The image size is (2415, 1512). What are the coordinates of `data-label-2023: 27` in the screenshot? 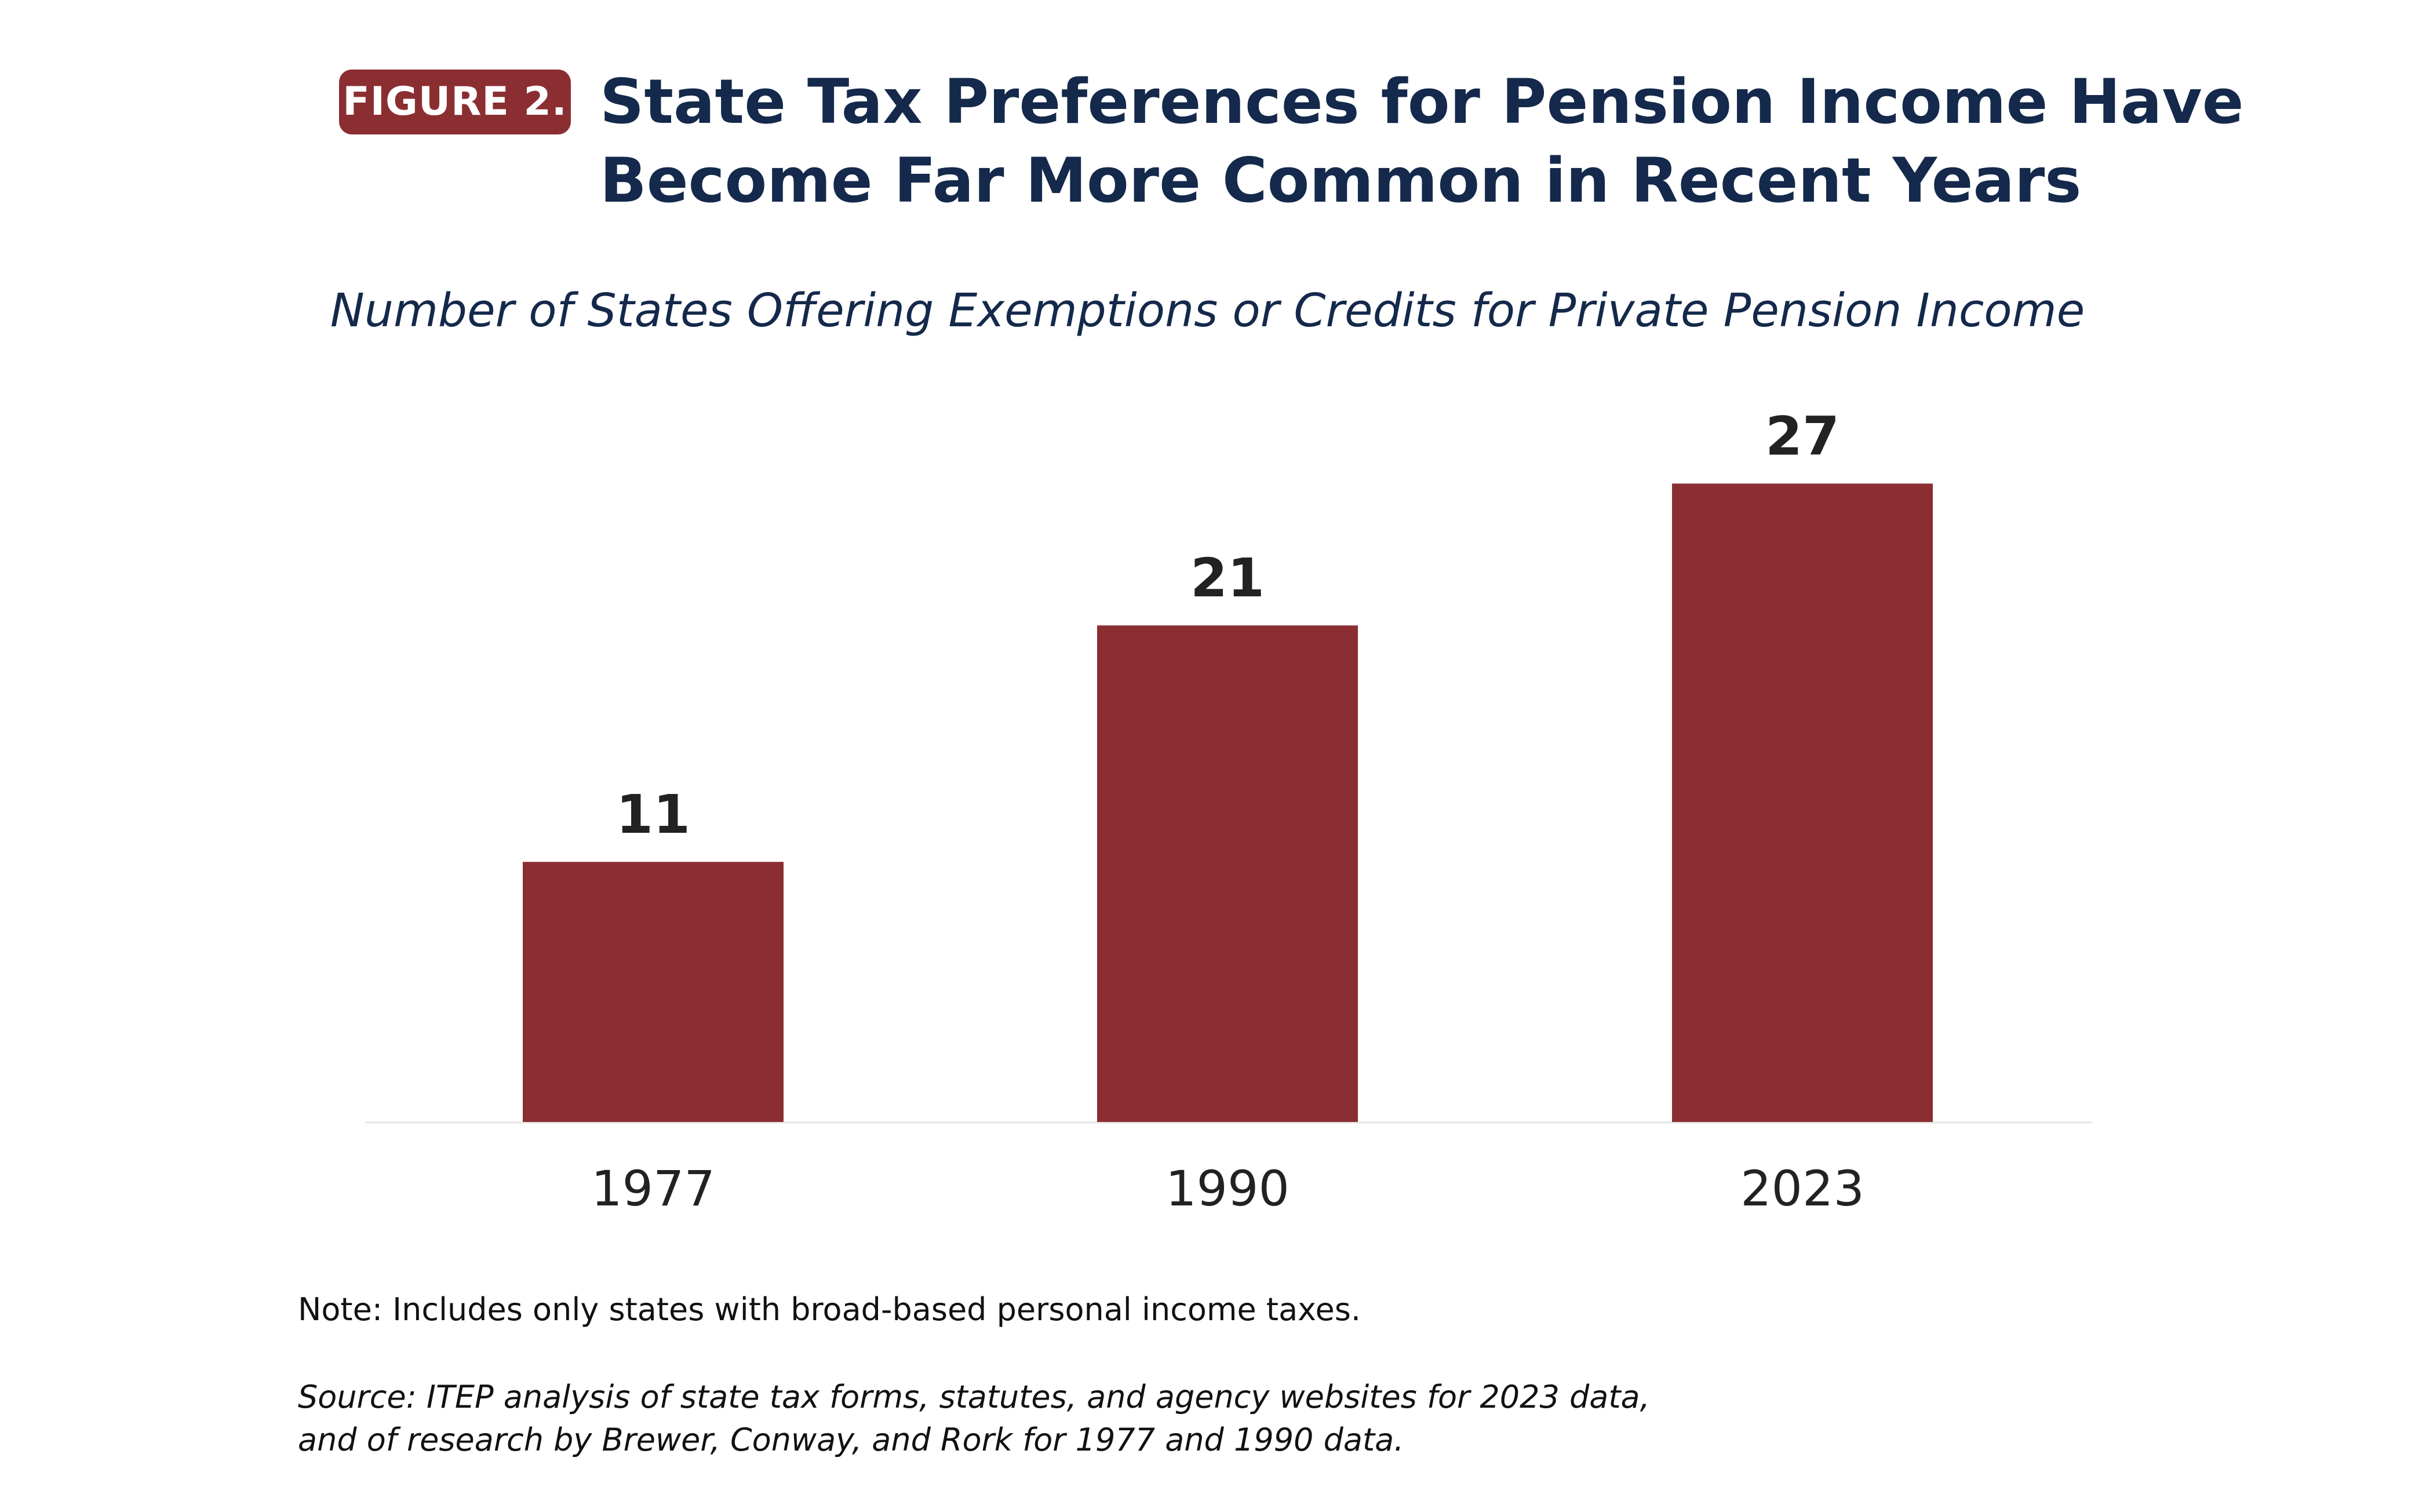 It's located at (1803, 436).